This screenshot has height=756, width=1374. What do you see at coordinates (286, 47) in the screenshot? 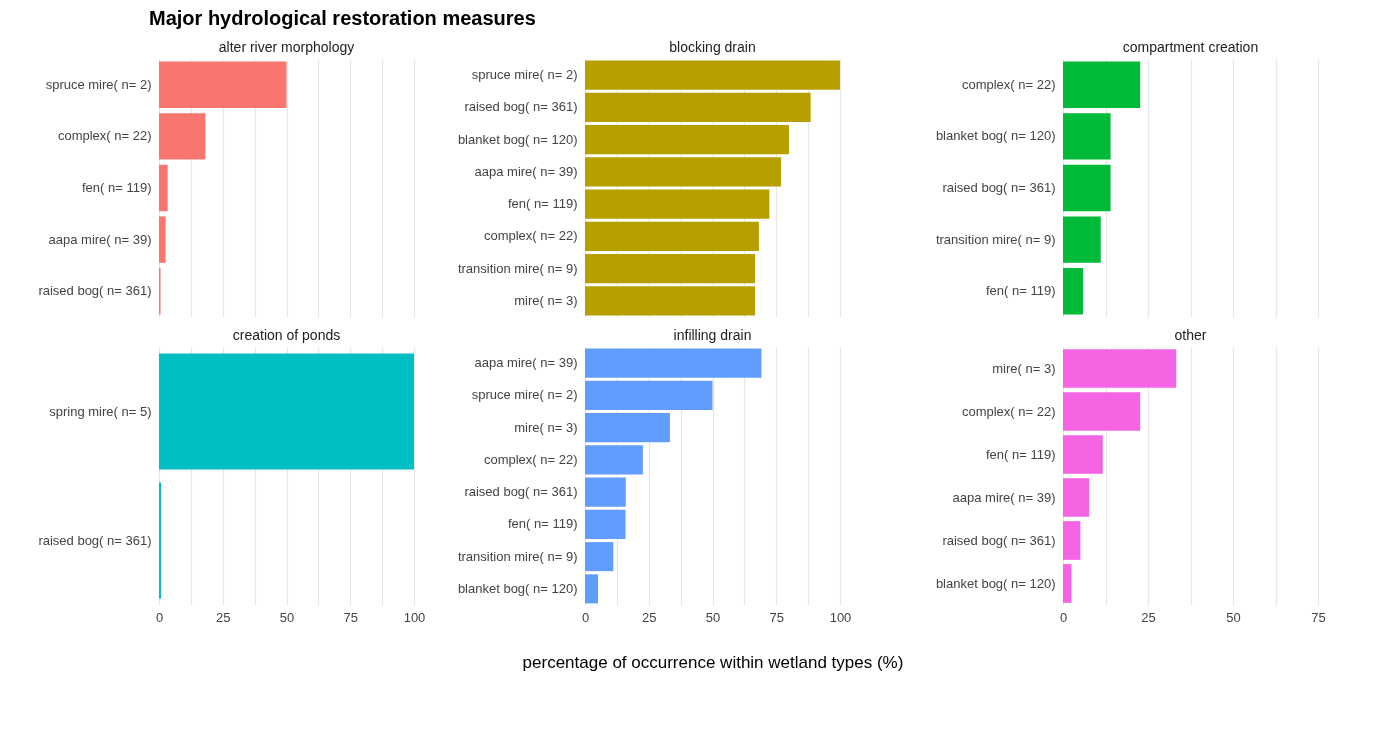
I see `chart-title: alter river morphology` at bounding box center [286, 47].